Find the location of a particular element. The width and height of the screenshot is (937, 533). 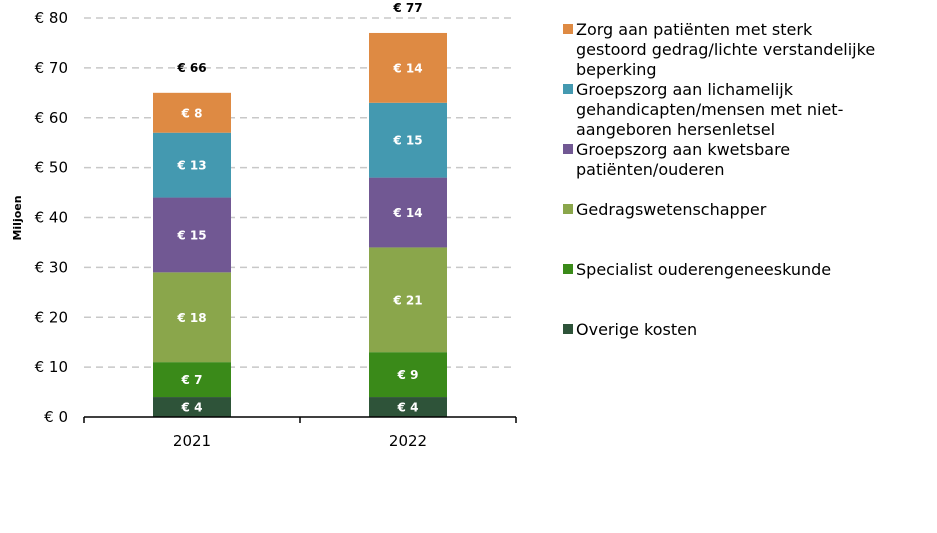

data-label: € 7 is located at coordinates (192, 380).